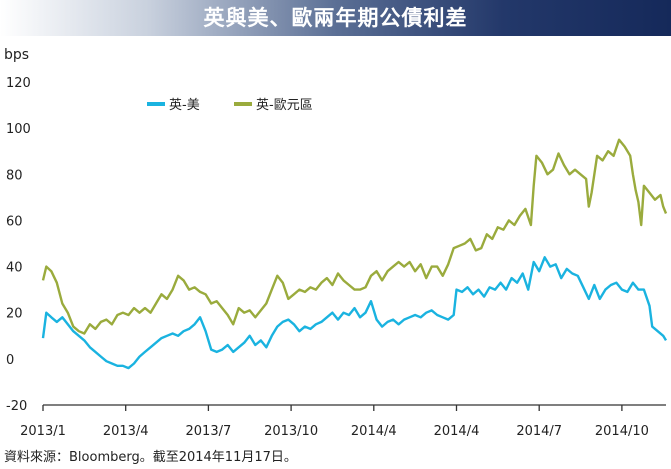 This screenshot has width=671, height=469. I want to click on chart-title: 英與美、歐兩年期公債利差, so click(335, 18).